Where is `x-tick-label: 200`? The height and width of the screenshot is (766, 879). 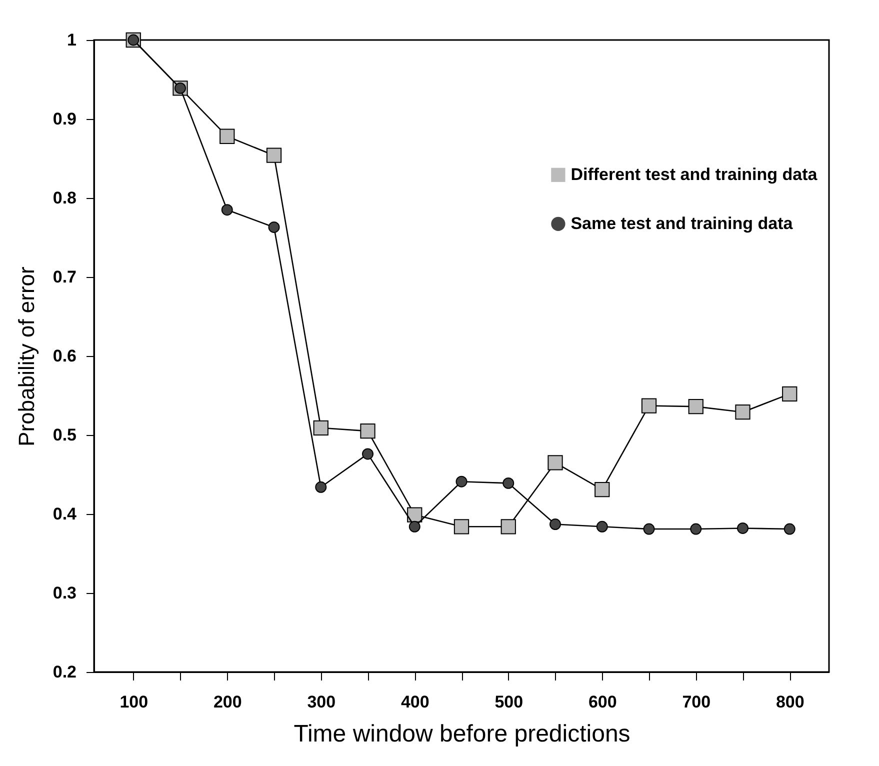 x-tick-label: 200 is located at coordinates (227, 702).